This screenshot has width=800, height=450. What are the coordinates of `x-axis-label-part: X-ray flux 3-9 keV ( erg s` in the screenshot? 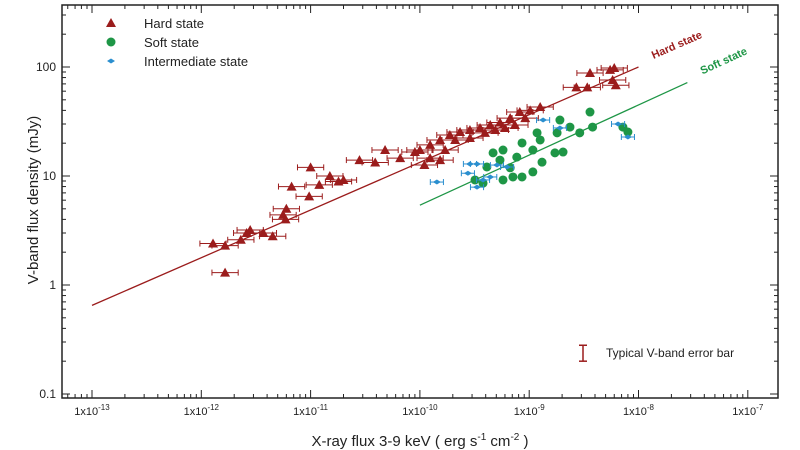 It's located at (394, 441).